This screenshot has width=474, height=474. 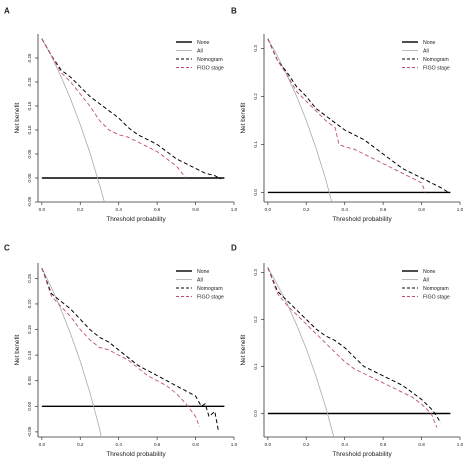 I want to click on panel-letter: A, so click(x=7, y=11).